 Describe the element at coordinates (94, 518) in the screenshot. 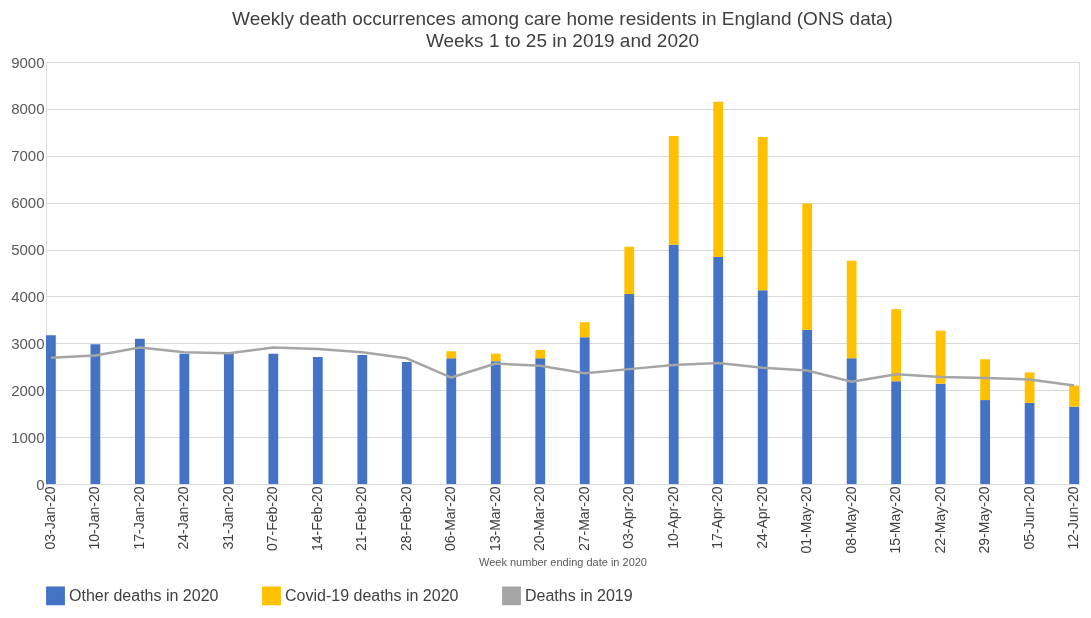

I see `x-tick-label: 10-Jan-20` at that location.